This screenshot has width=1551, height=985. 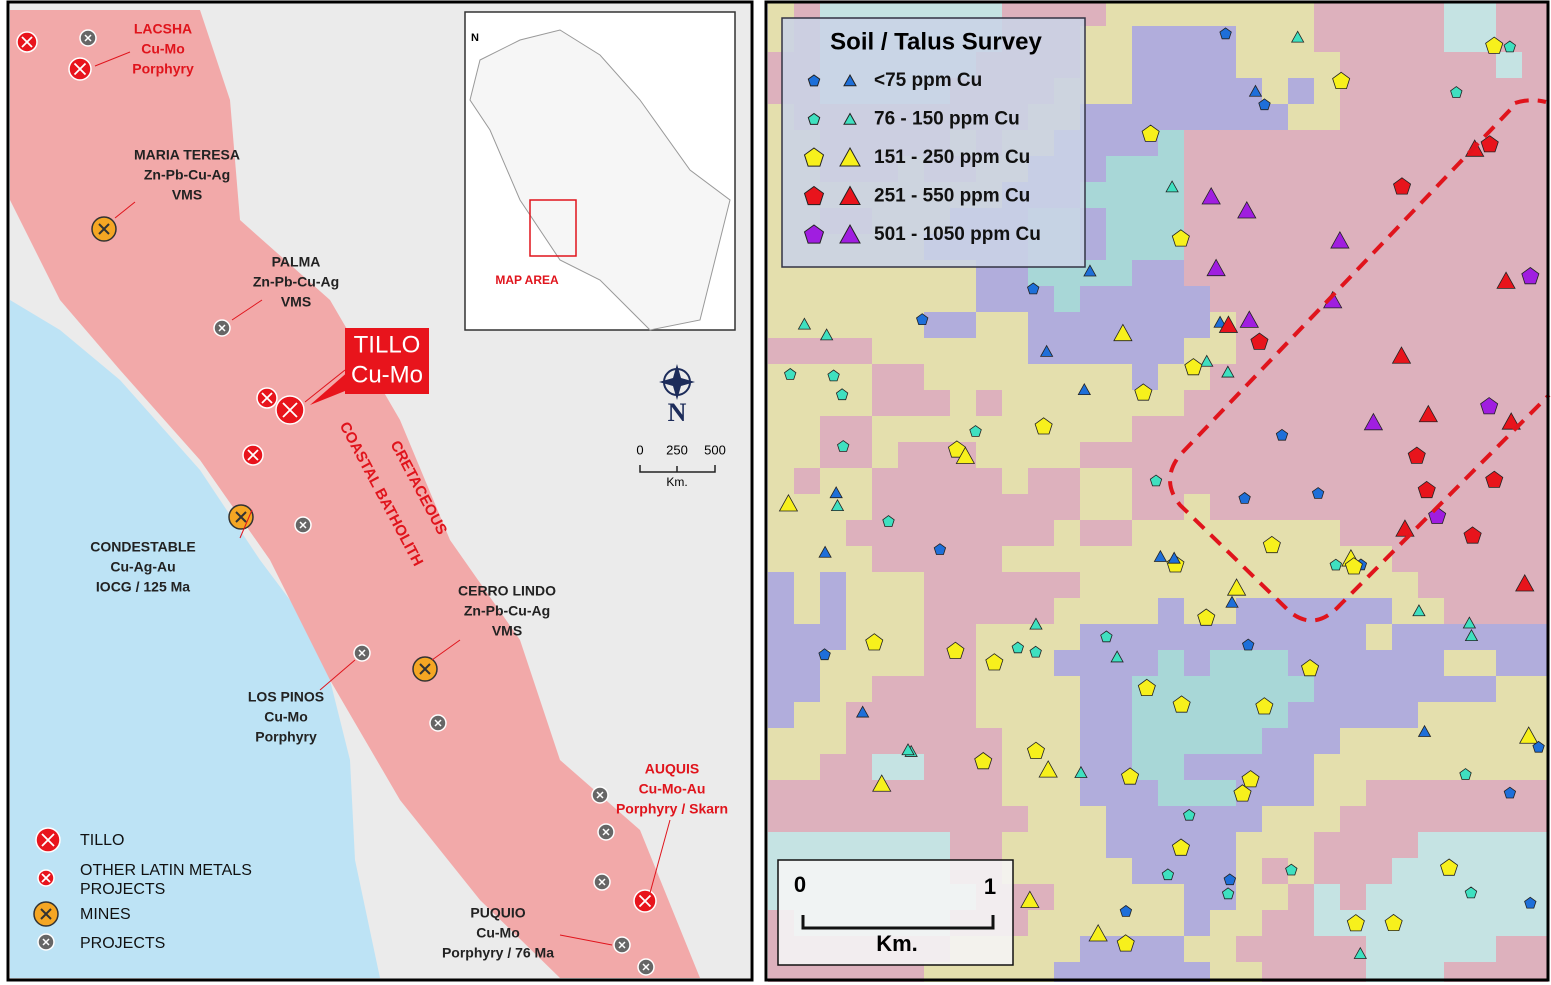 What do you see at coordinates (122, 889) in the screenshot?
I see `legend-label: PROJECTS` at bounding box center [122, 889].